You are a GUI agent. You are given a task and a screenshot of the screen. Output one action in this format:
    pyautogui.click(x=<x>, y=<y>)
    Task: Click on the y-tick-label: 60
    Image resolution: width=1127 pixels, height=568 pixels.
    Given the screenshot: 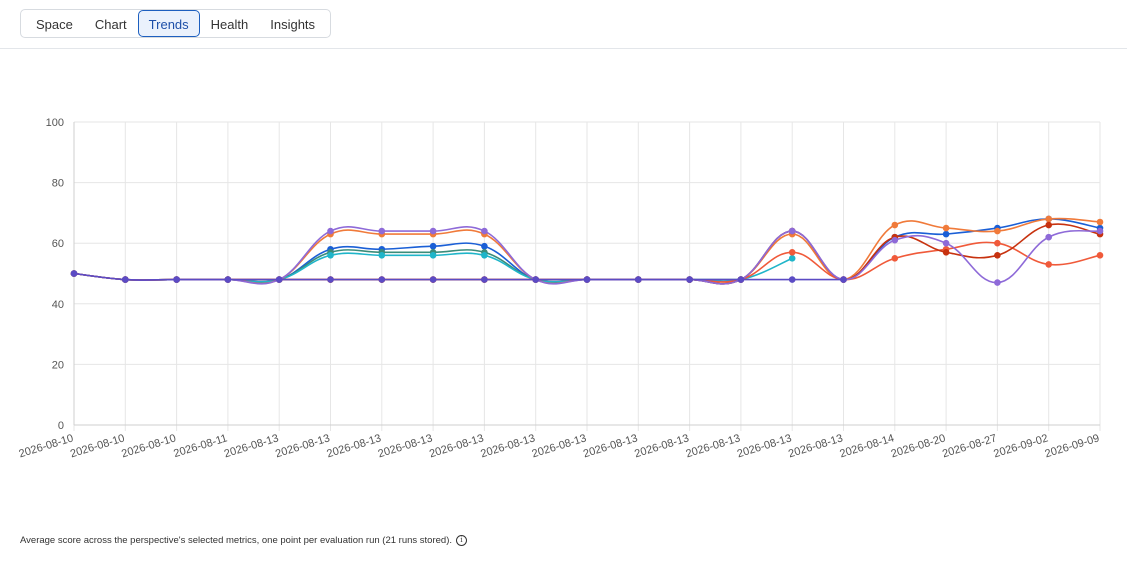 What is the action you would take?
    pyautogui.click(x=58, y=244)
    